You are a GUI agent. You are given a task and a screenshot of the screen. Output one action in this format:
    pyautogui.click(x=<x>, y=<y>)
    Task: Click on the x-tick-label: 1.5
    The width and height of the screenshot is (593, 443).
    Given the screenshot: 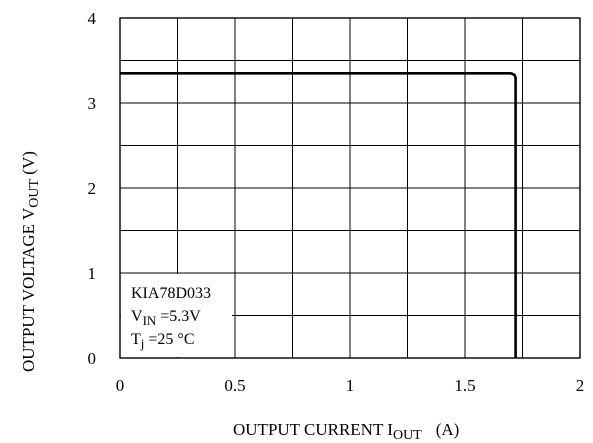 What is the action you would take?
    pyautogui.click(x=464, y=385)
    